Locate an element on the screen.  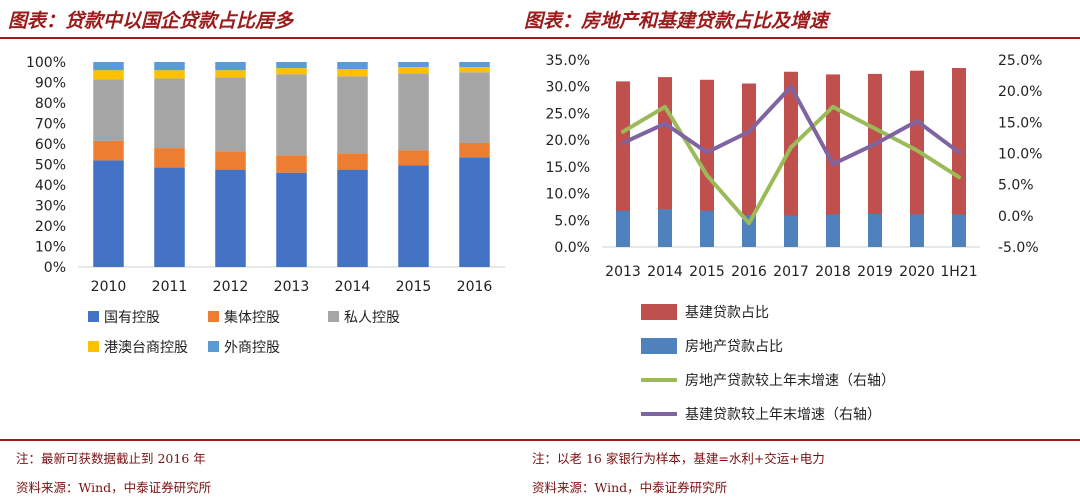
y-tick-label: 10% is located at coordinates (50, 248).